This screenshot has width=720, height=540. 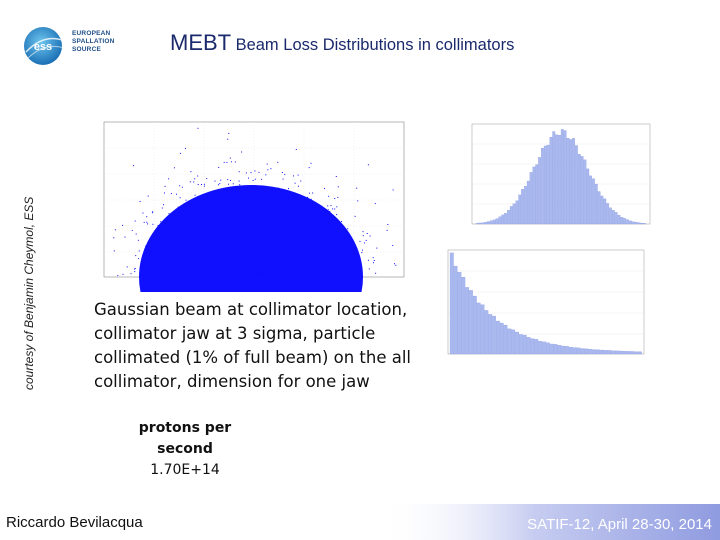 What do you see at coordinates (43, 47) in the screenshot?
I see `logo-mark-text: ess` at bounding box center [43, 47].